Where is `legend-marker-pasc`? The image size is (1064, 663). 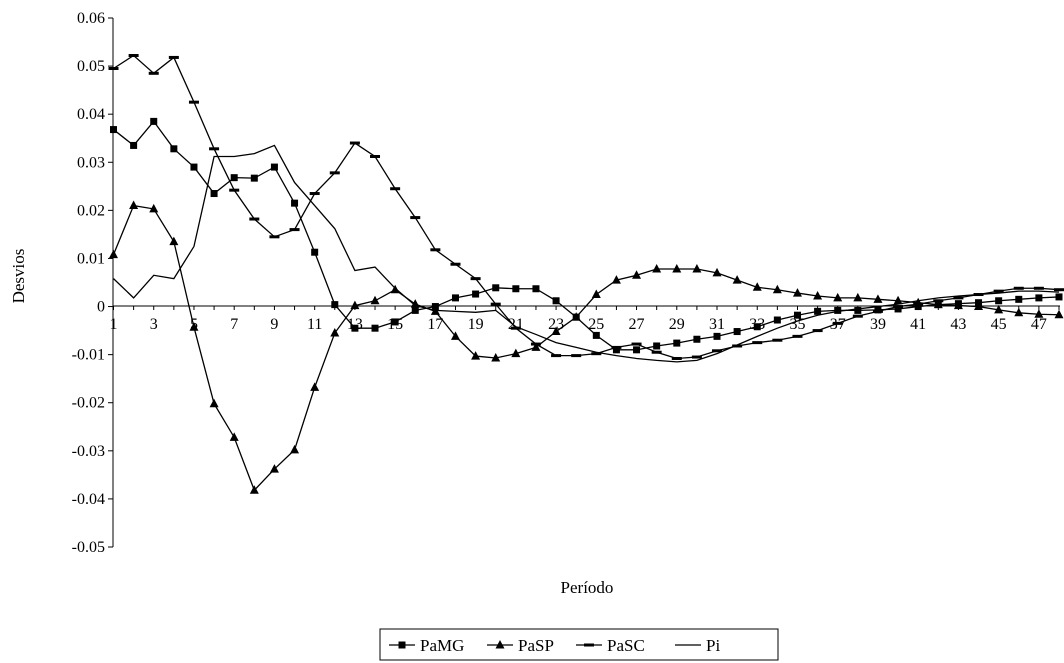 legend-marker-pasc is located at coordinates (589, 645).